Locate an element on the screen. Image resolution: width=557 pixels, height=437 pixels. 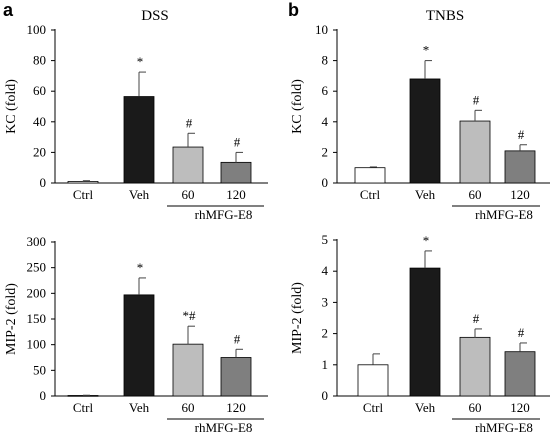
y-tick-label: 80 is located at coordinates (39, 60).